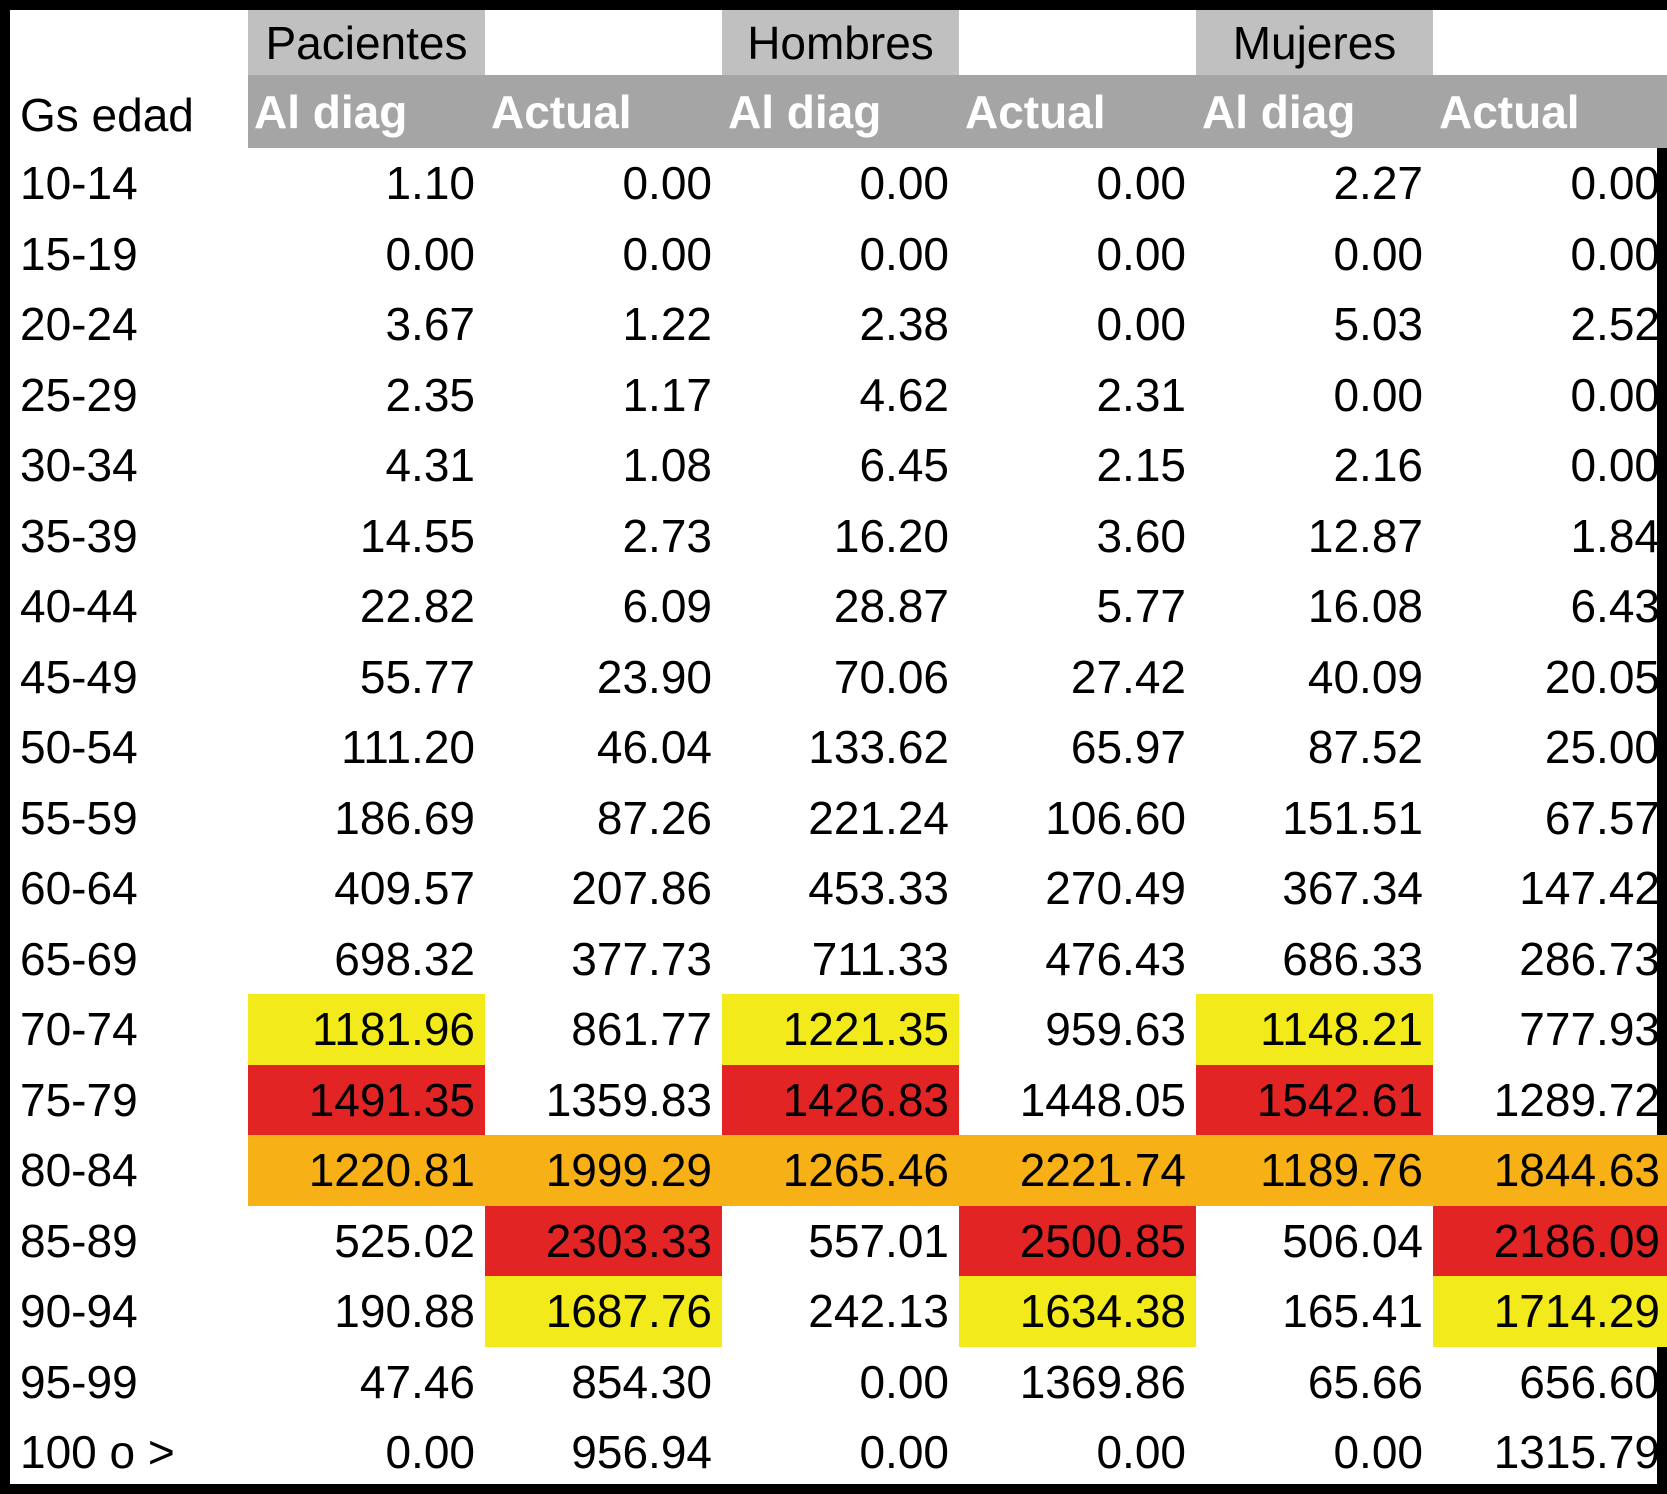  Describe the element at coordinates (840, 111) in the screenshot. I see `subheader-hombres-al-diag: Al diag` at that location.